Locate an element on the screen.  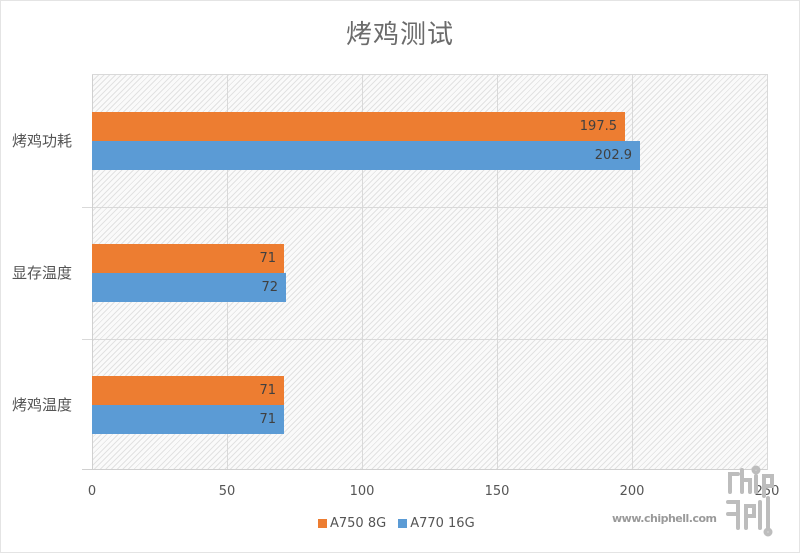
data-label: 197.5 is located at coordinates (598, 126).